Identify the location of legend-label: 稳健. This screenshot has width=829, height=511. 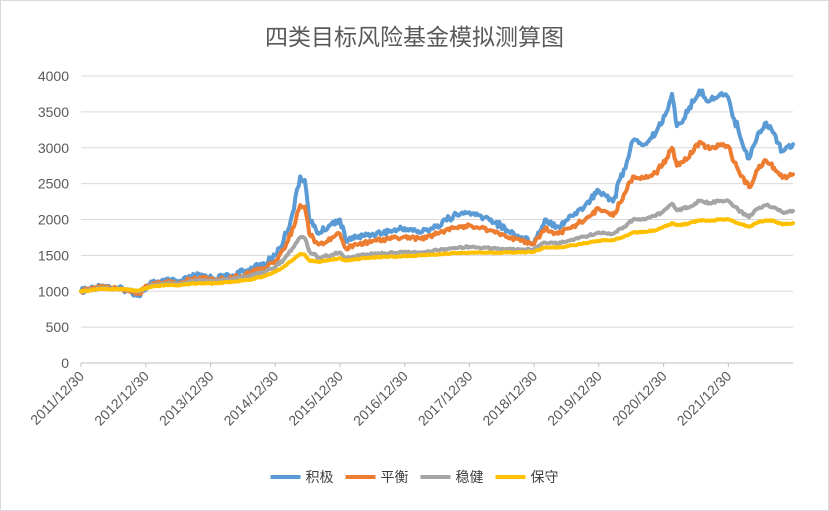
(470, 478).